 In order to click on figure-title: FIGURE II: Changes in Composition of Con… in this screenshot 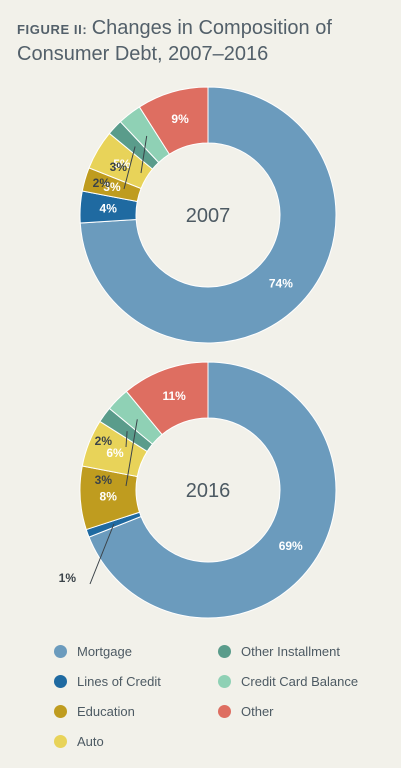, I will do `click(202, 42)`.